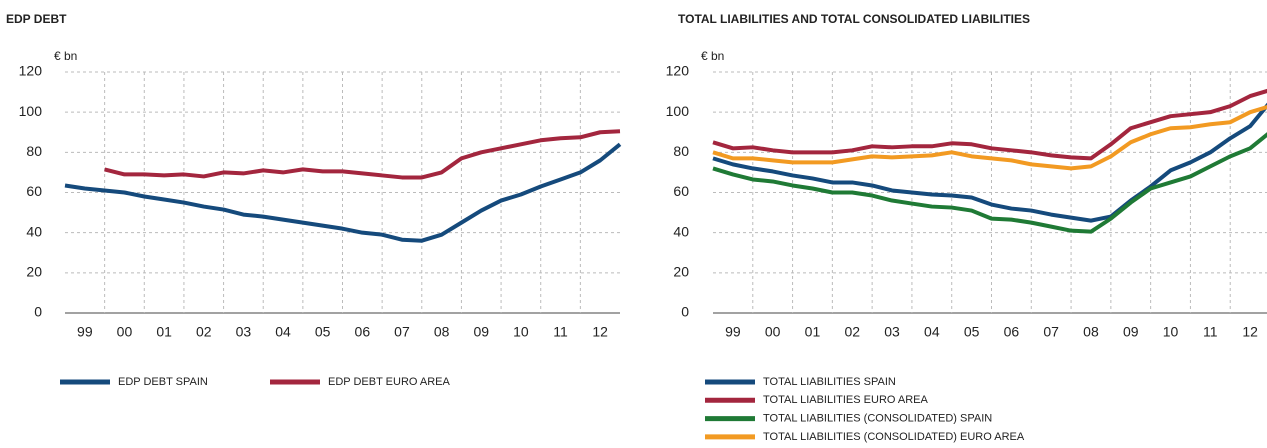 Image resolution: width=1267 pixels, height=448 pixels. Describe the element at coordinates (389, 382) in the screenshot. I see `legend-label: EDP DEBT EURO AREA` at that location.